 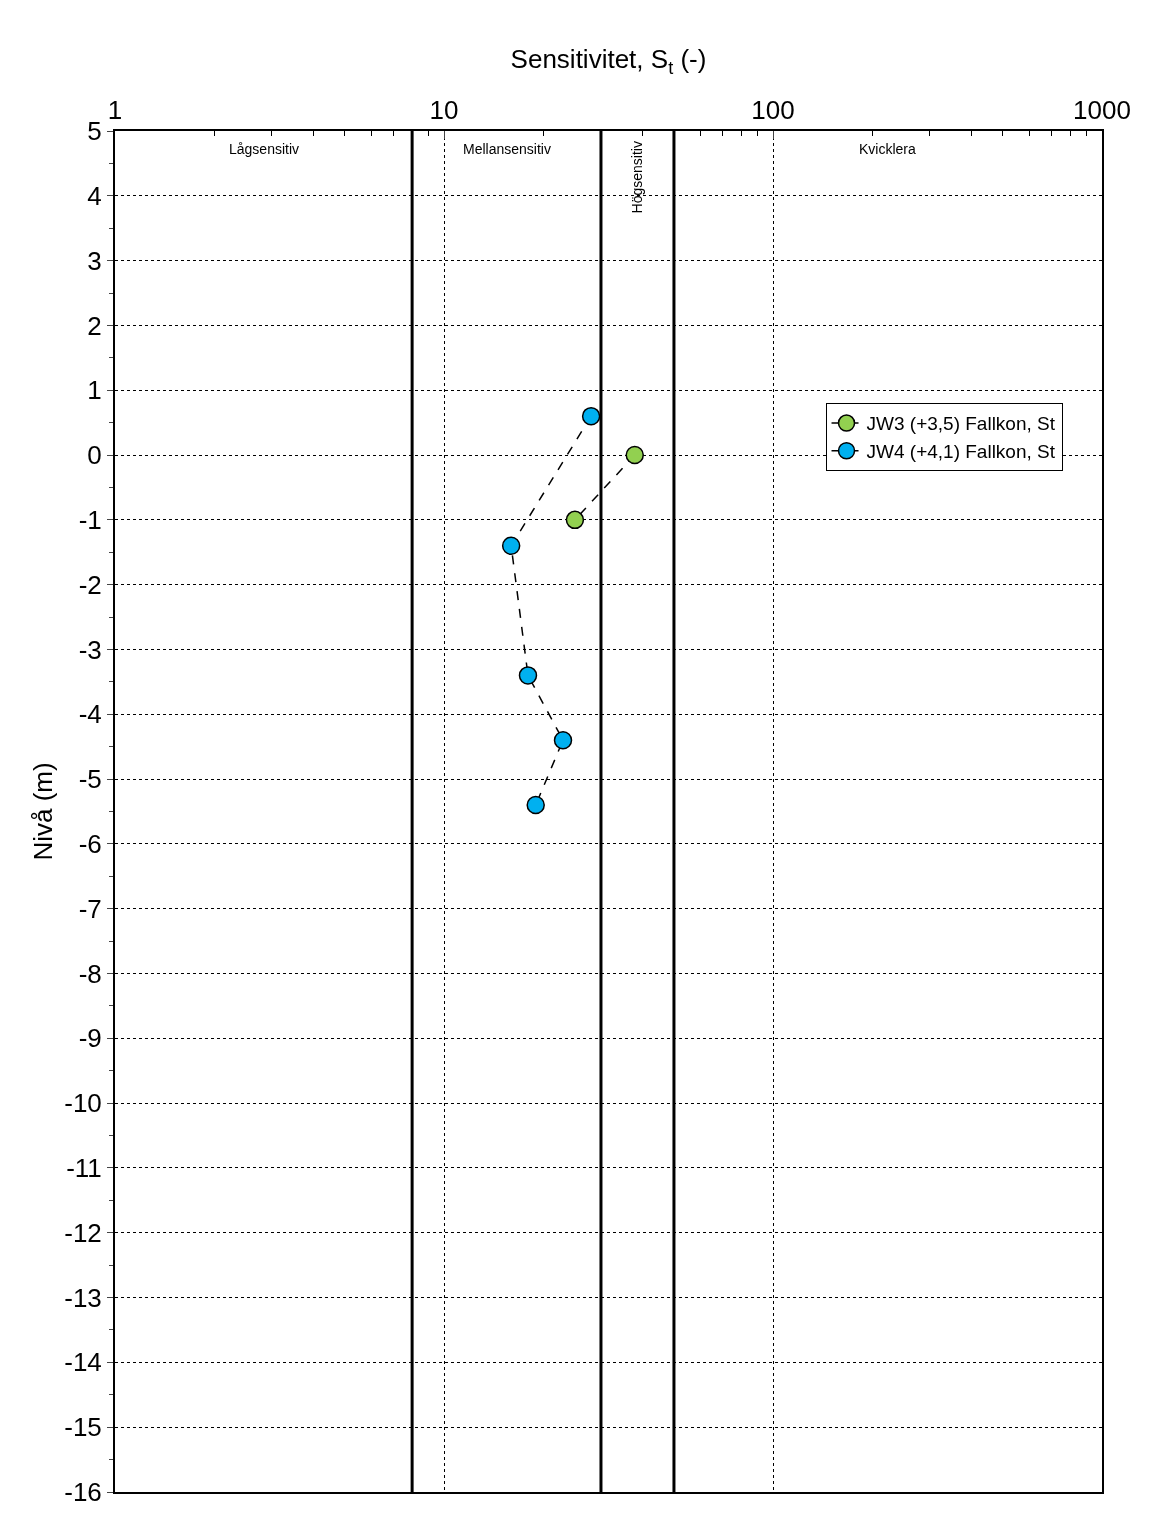 What do you see at coordinates (773, 109) in the screenshot?
I see `x-tick-label: 100` at bounding box center [773, 109].